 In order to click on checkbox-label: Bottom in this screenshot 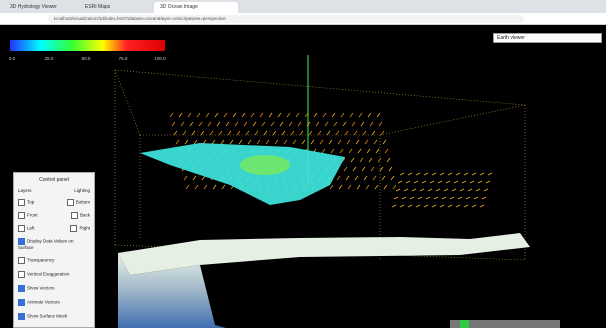, I will do `click(82, 202)`.